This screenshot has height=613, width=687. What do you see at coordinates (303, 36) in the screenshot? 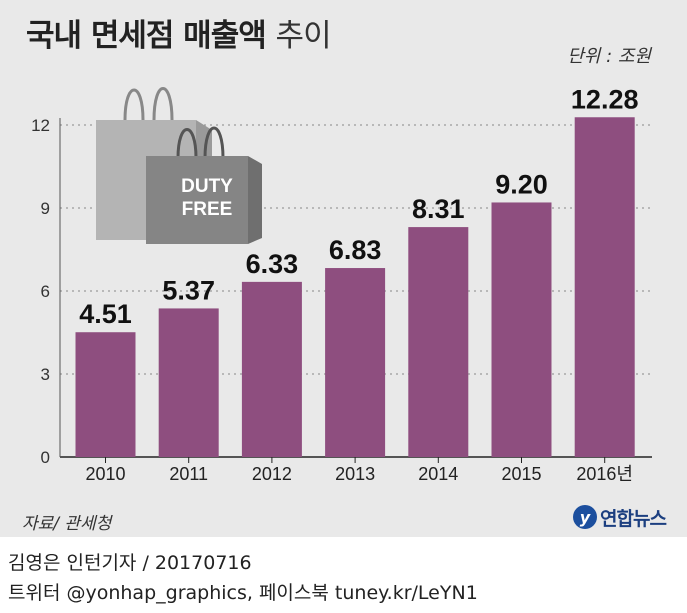
I see `title-sub: 추이` at bounding box center [303, 36].